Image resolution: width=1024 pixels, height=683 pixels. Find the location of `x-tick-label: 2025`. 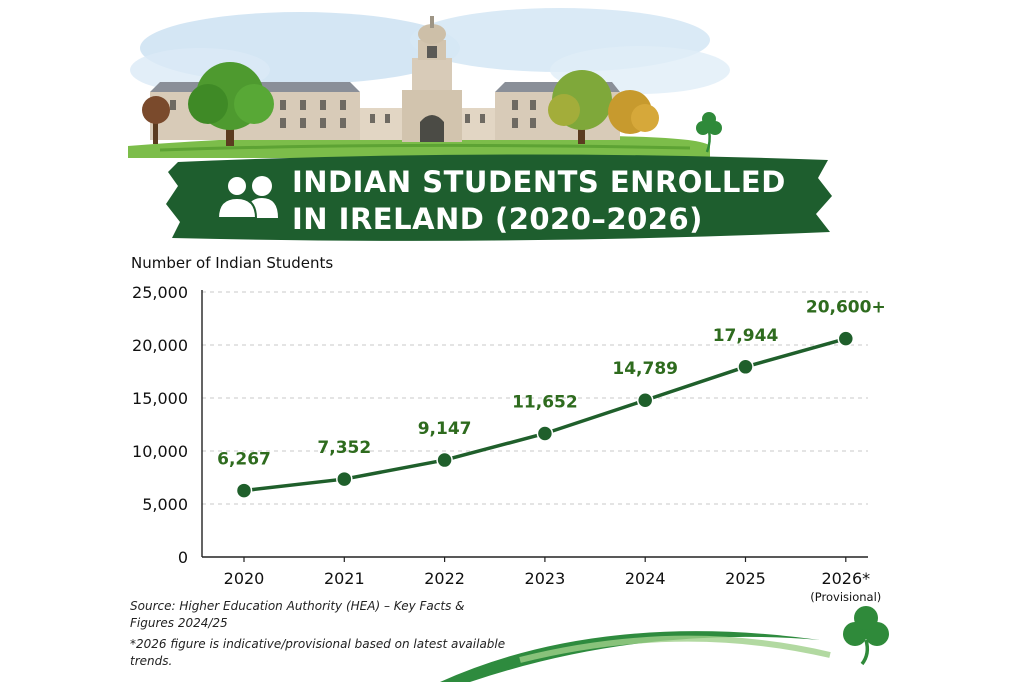

x-tick-label: 2025 is located at coordinates (745, 578).